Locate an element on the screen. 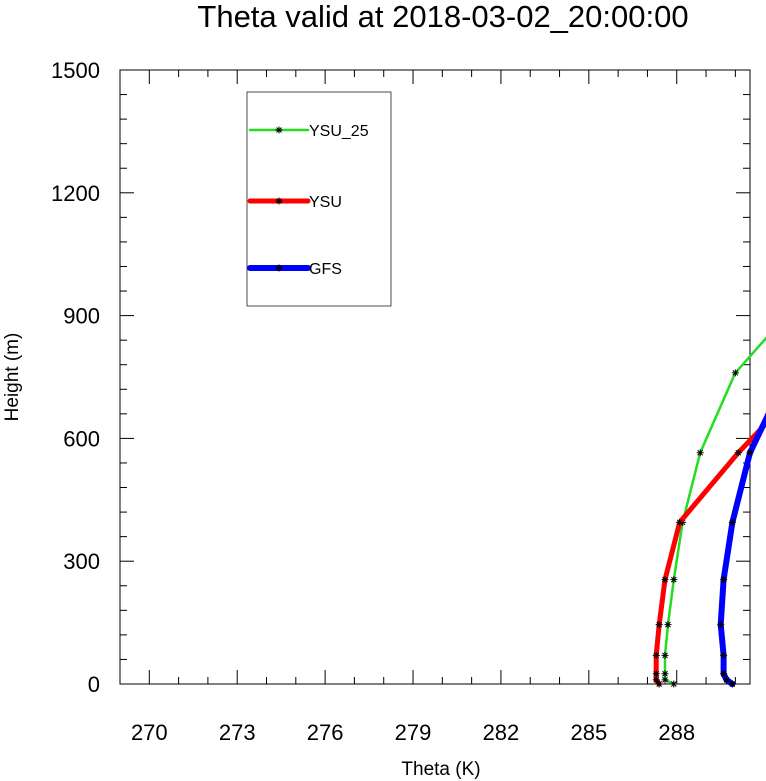  x-axis-label: Theta (K) is located at coordinates (440, 769).